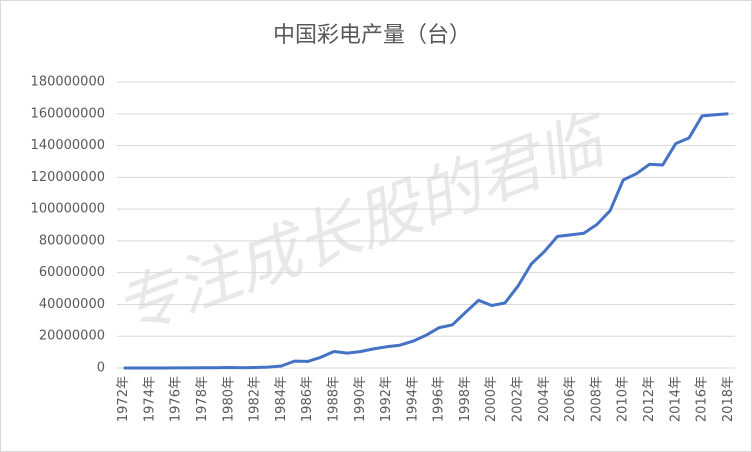 The width and height of the screenshot is (752, 452). What do you see at coordinates (149, 399) in the screenshot?
I see `x-tick-label: 1974年` at bounding box center [149, 399].